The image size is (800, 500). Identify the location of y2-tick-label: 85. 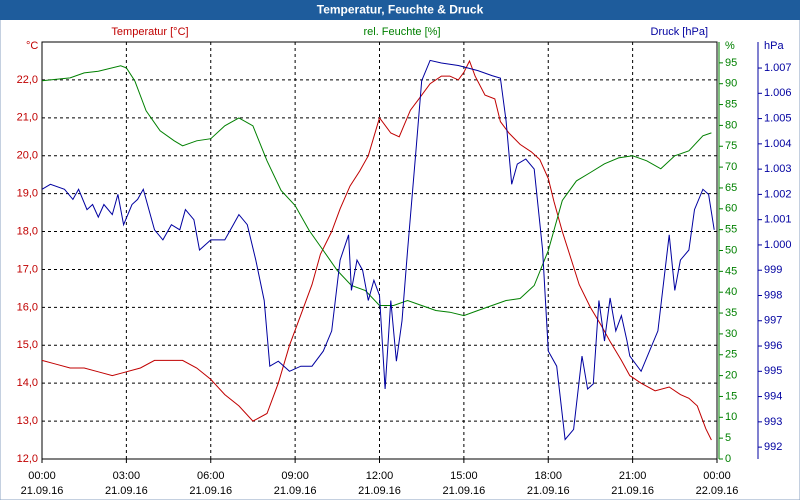
(731, 104).